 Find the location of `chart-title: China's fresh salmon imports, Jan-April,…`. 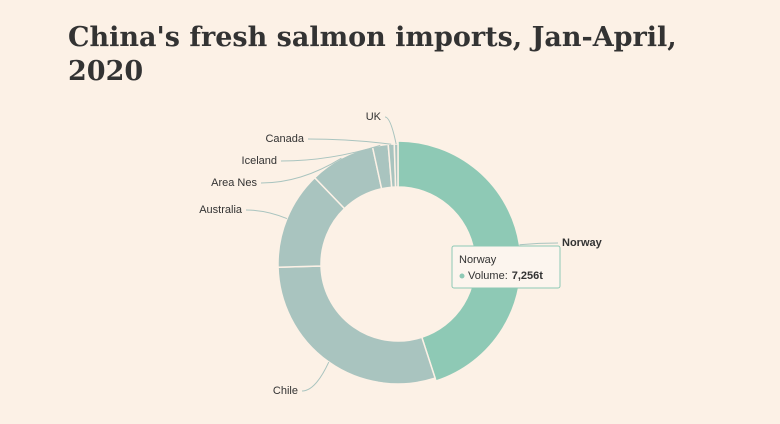

chart-title: China's fresh salmon imports, Jan-April,… is located at coordinates (372, 54).